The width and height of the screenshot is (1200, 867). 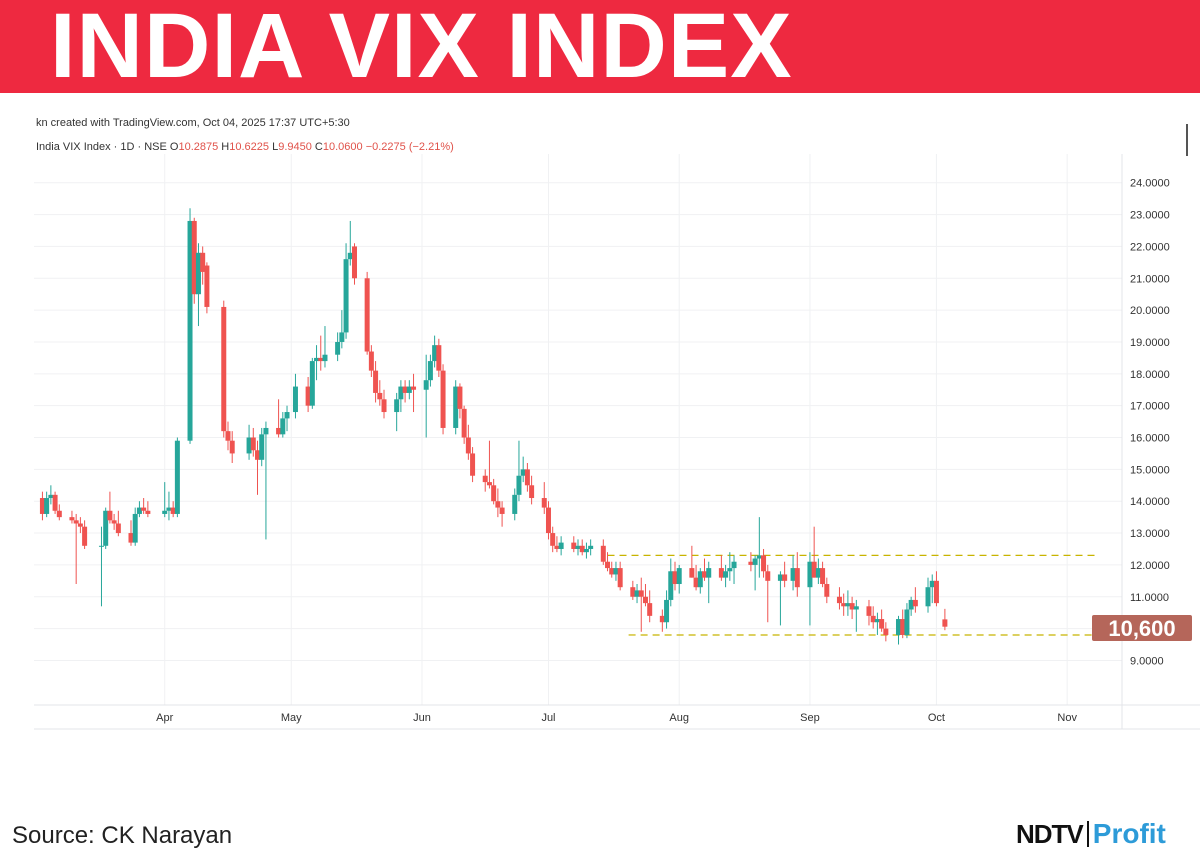 What do you see at coordinates (291, 718) in the screenshot?
I see `x-tick-label: May` at bounding box center [291, 718].